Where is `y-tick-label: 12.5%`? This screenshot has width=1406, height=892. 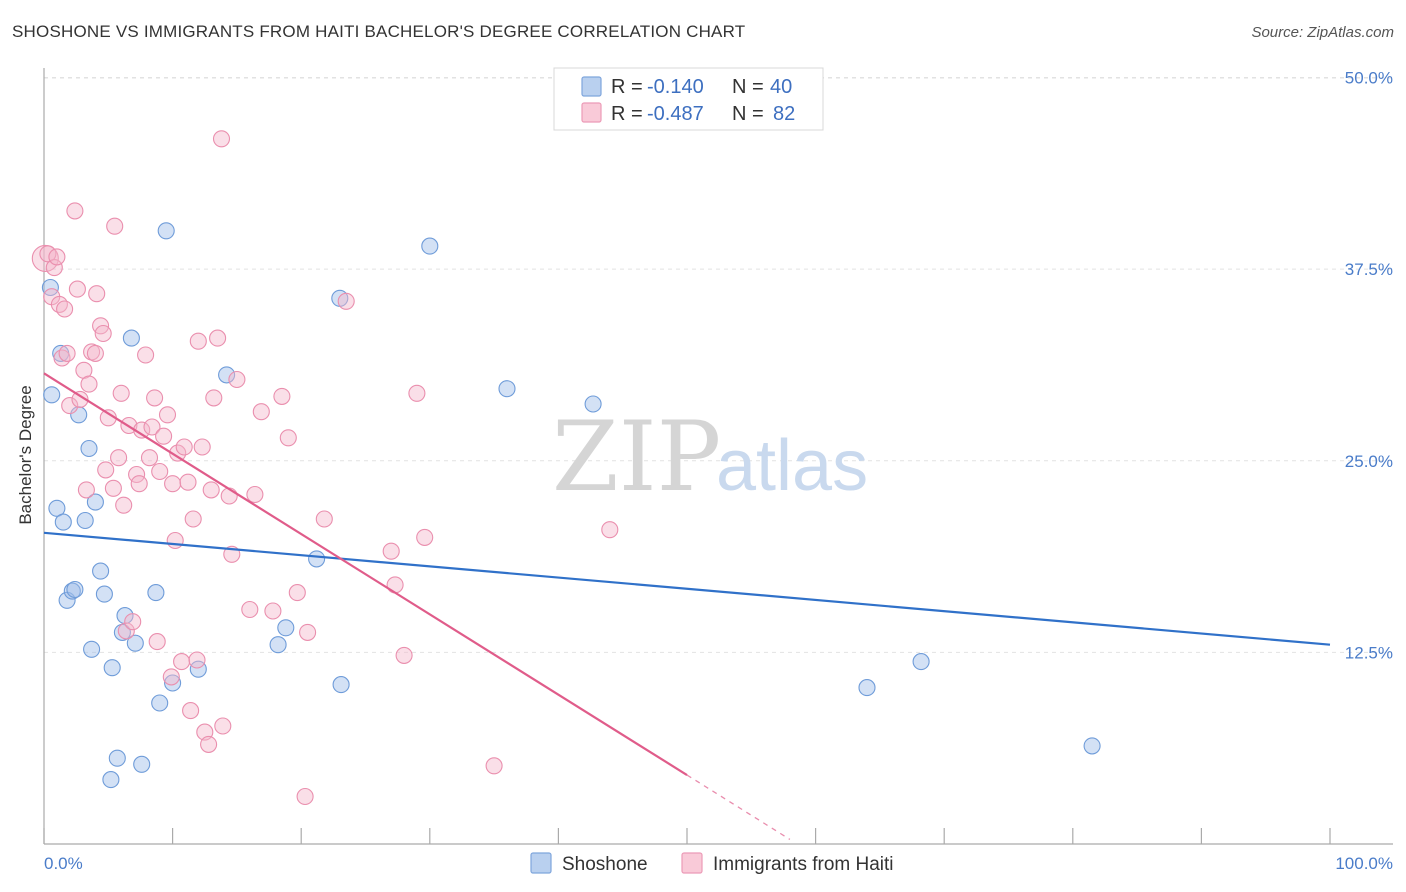
y-tick-label: 12.5% is located at coordinates (1369, 652).